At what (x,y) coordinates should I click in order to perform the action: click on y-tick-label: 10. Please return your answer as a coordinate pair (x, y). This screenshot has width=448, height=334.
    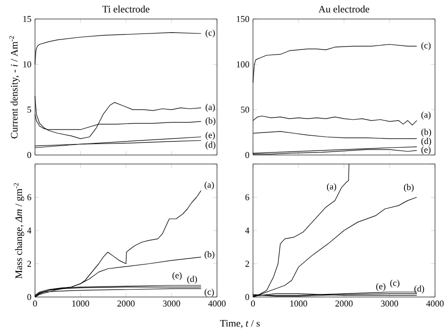
    Looking at the image, I should click on (27, 64).